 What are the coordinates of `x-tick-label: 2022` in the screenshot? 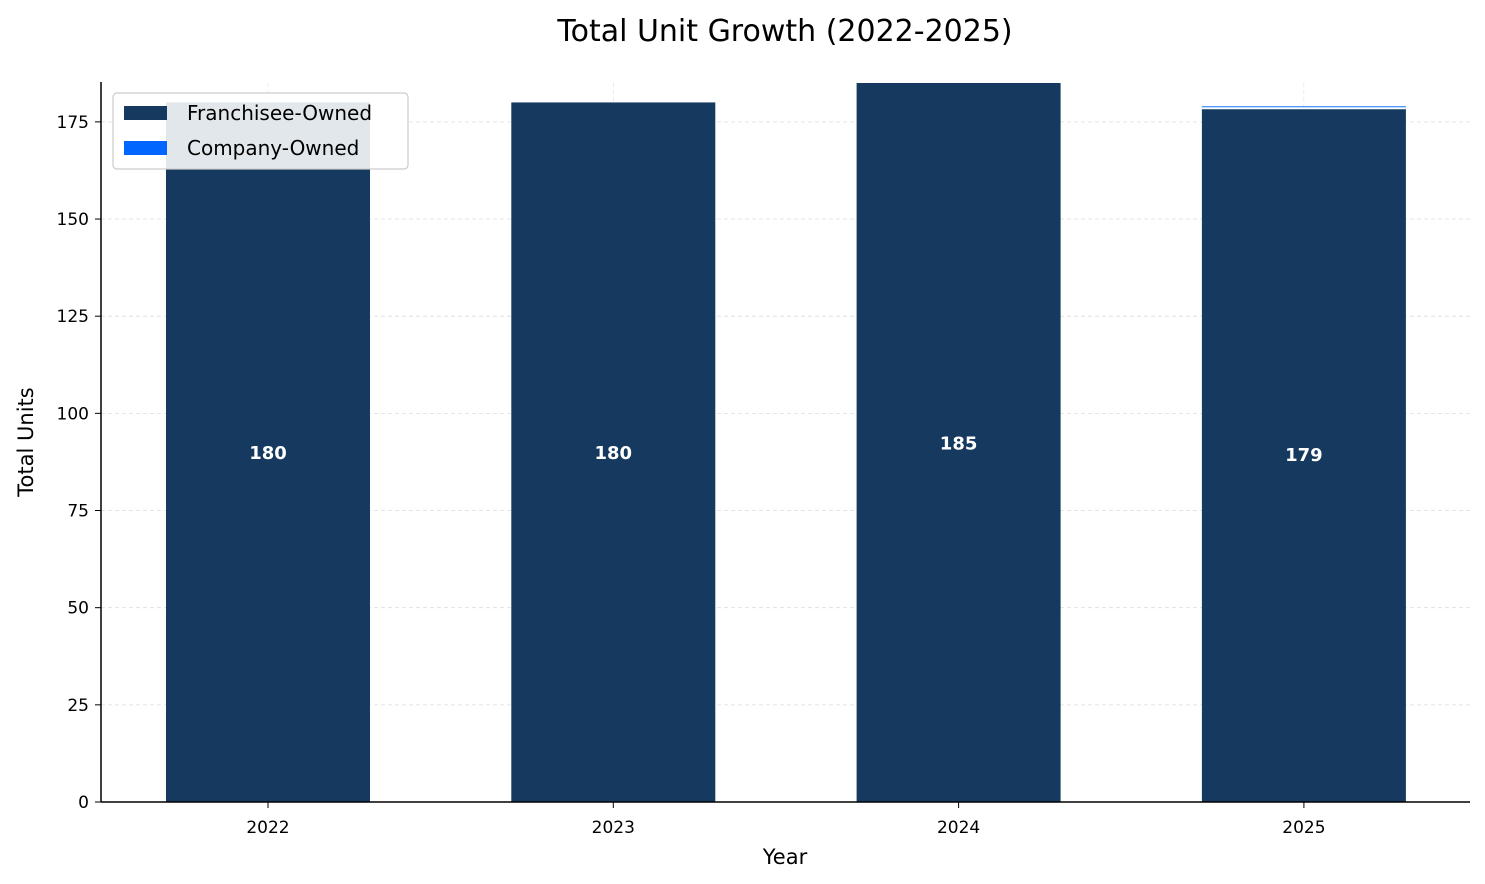 It's located at (267, 828).